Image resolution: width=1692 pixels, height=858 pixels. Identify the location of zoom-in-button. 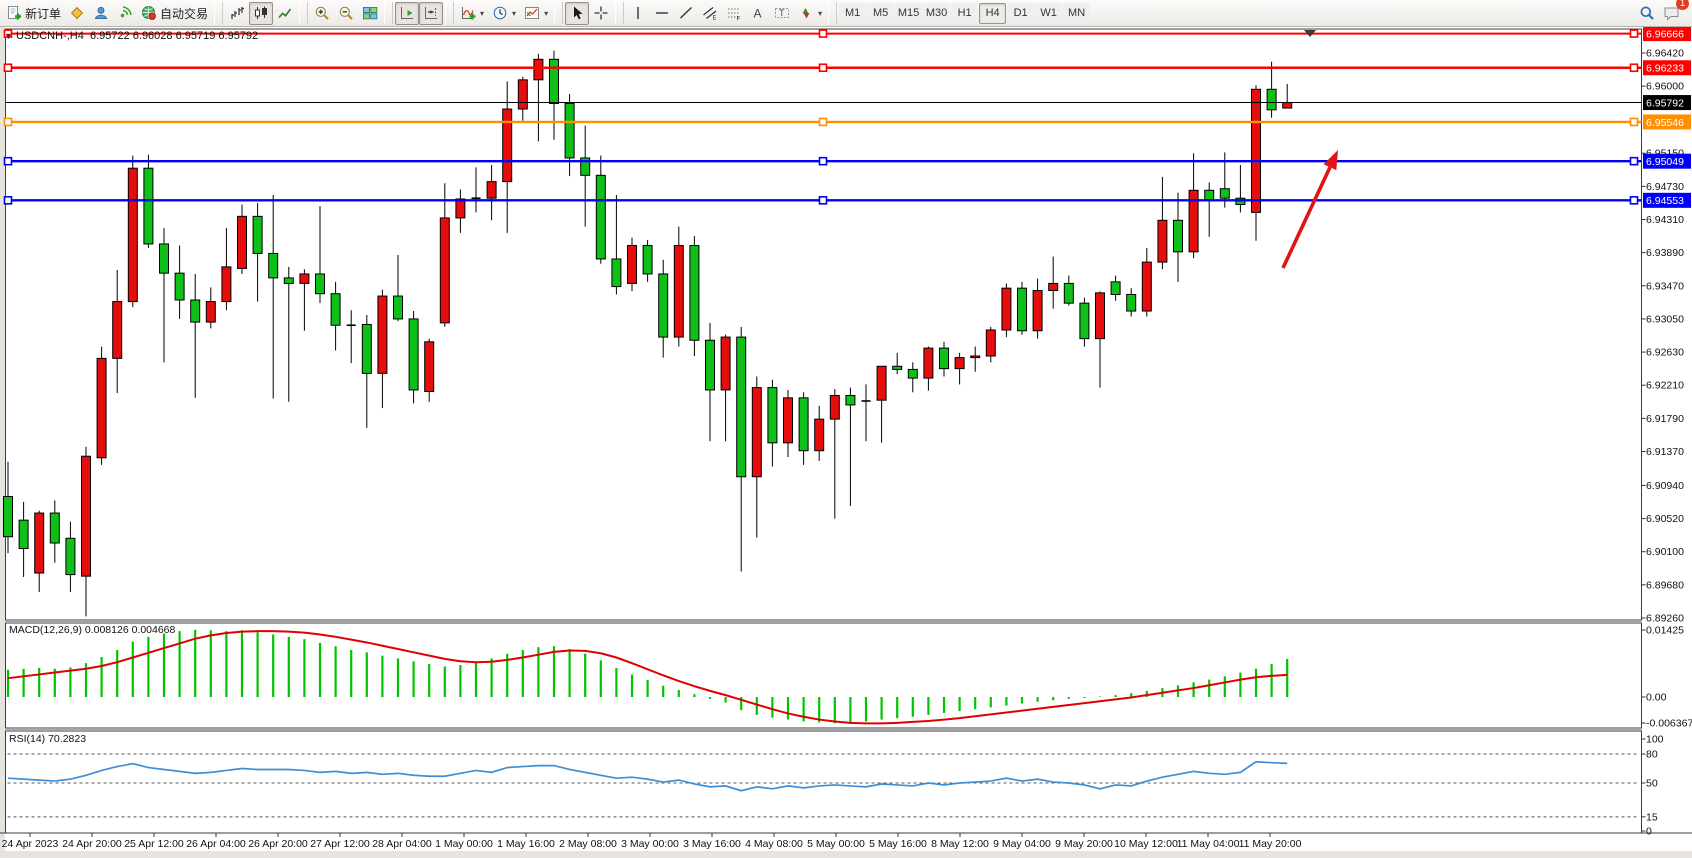
(322, 13).